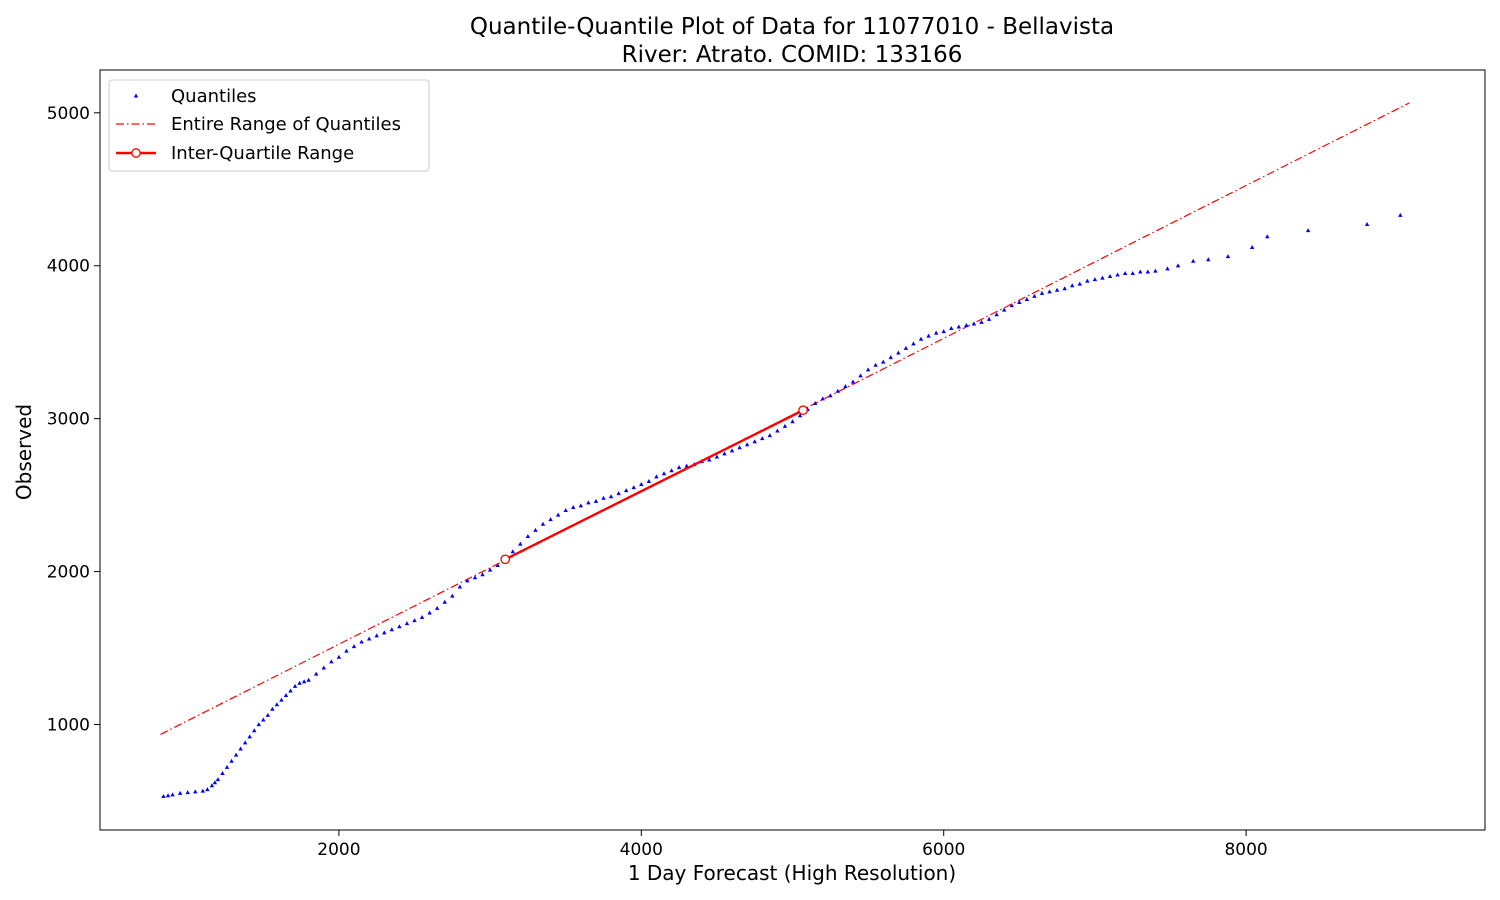 The height and width of the screenshot is (900, 1500). I want to click on iqr-line, so click(654, 485).